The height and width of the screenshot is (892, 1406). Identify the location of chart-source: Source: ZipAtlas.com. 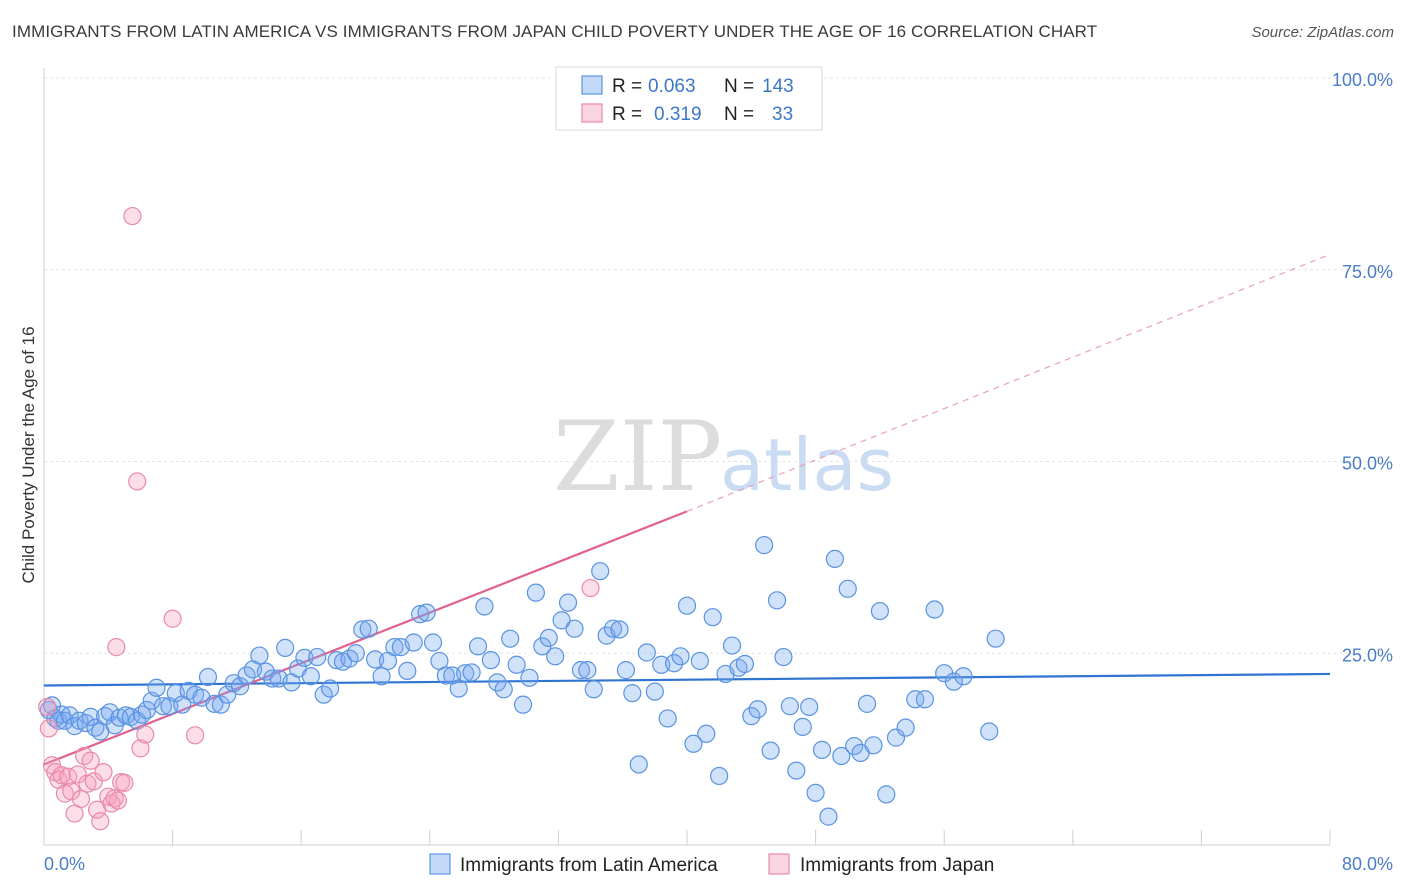
(1322, 32).